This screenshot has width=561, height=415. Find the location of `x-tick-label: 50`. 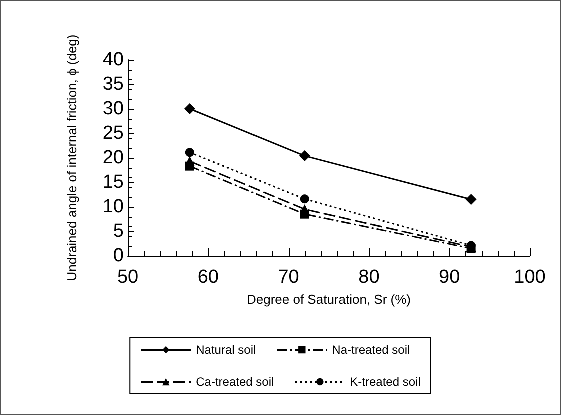

x-tick-label: 50 is located at coordinates (128, 277).